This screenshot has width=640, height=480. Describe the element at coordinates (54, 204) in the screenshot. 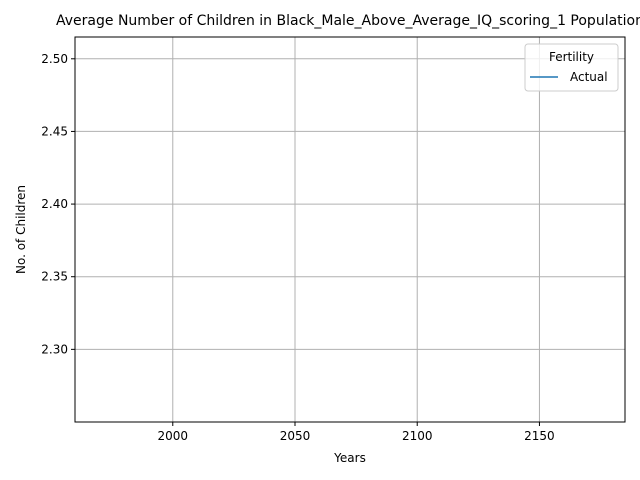

I see `y-tick-label: 2.40` at that location.